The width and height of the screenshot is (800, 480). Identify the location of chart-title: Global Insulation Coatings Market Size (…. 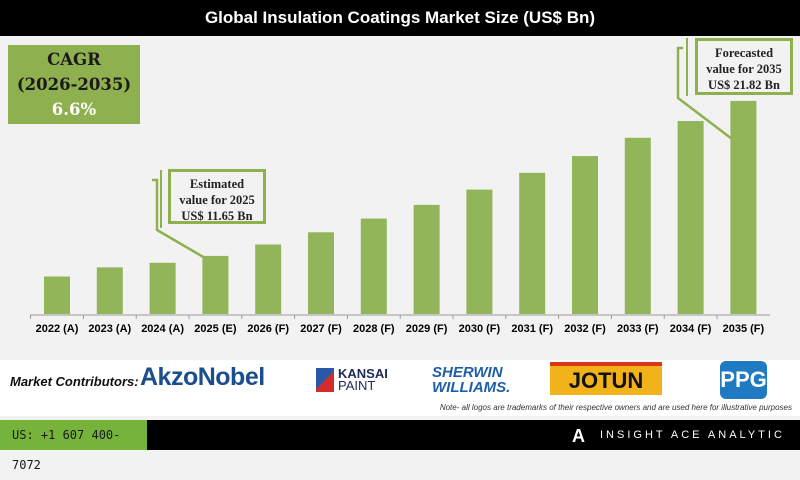
(400, 18).